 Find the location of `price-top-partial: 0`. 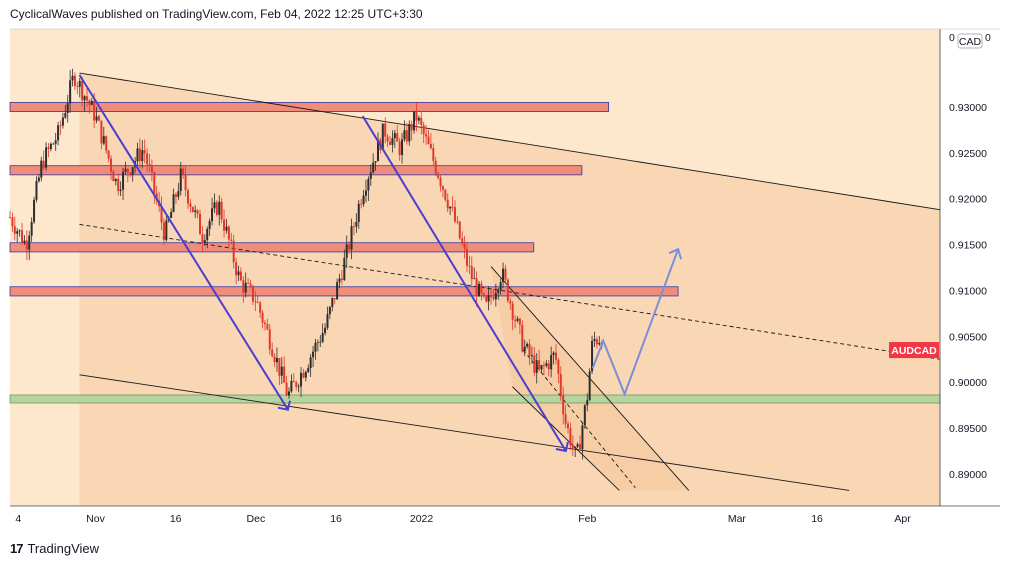

price-top-partial: 0 is located at coordinates (952, 38).